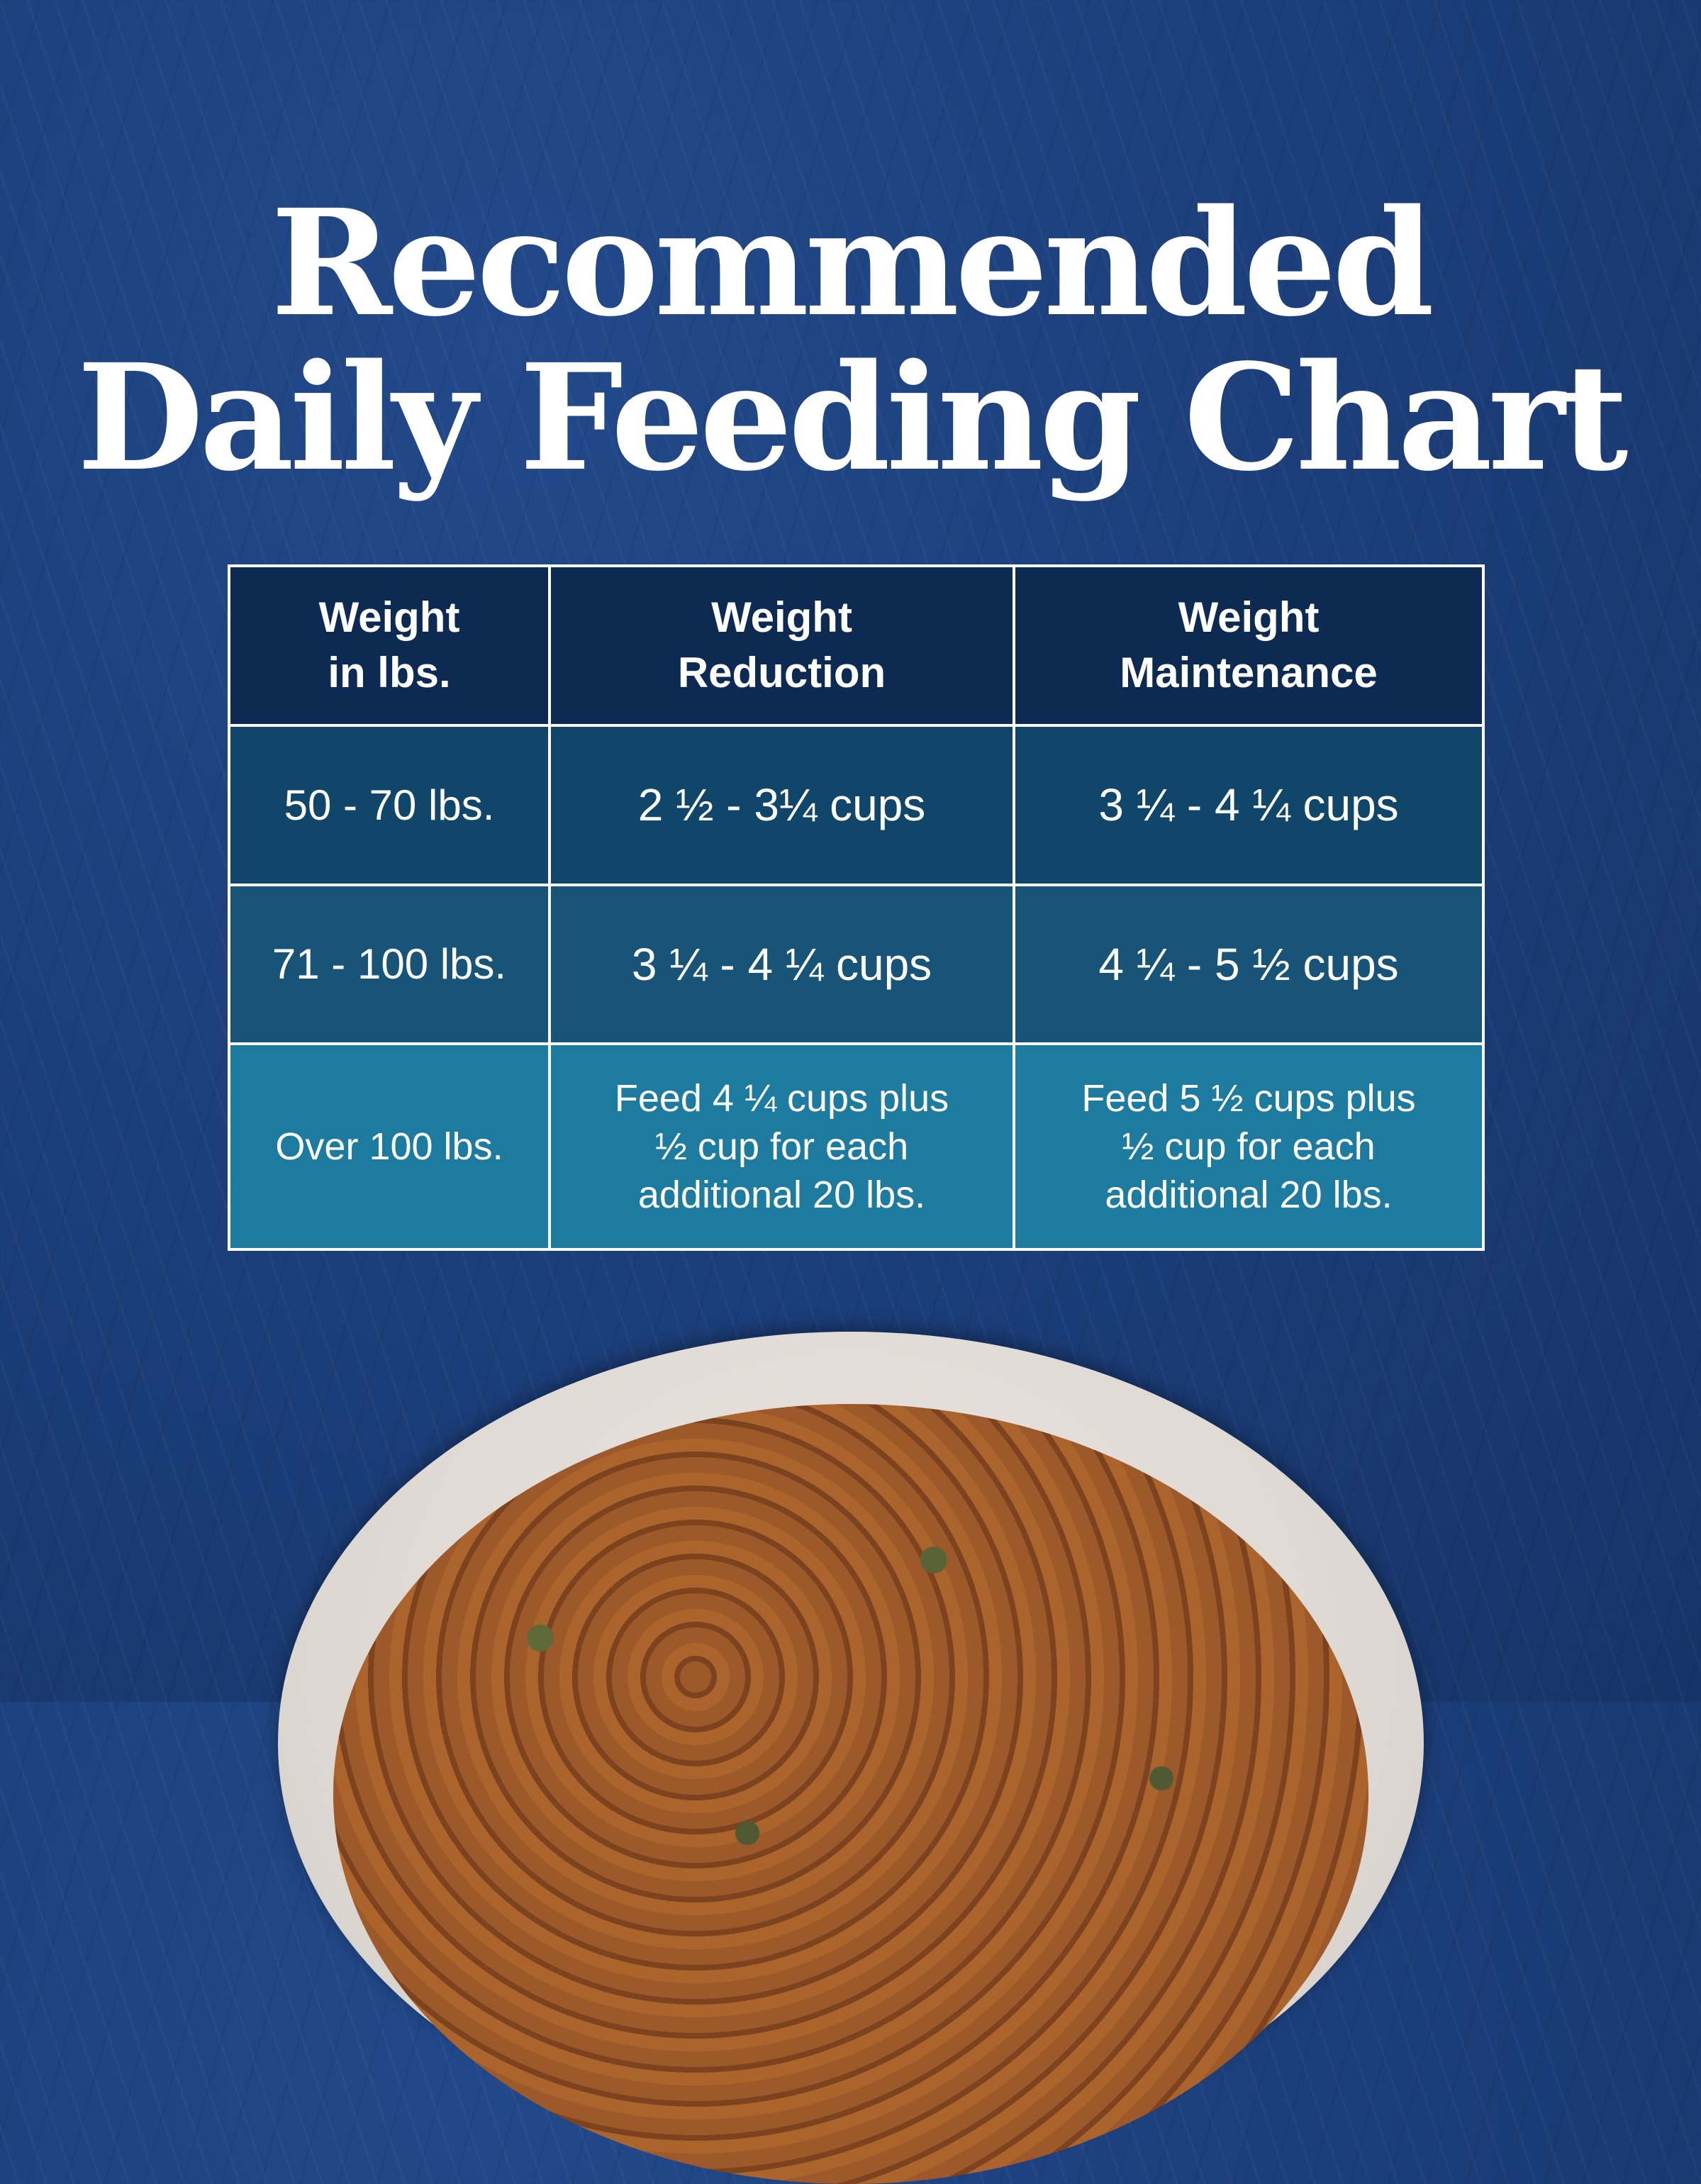 The height and width of the screenshot is (2184, 1701). What do you see at coordinates (1249, 646) in the screenshot?
I see `header-weight-maintenance: Weight Maintenance` at bounding box center [1249, 646].